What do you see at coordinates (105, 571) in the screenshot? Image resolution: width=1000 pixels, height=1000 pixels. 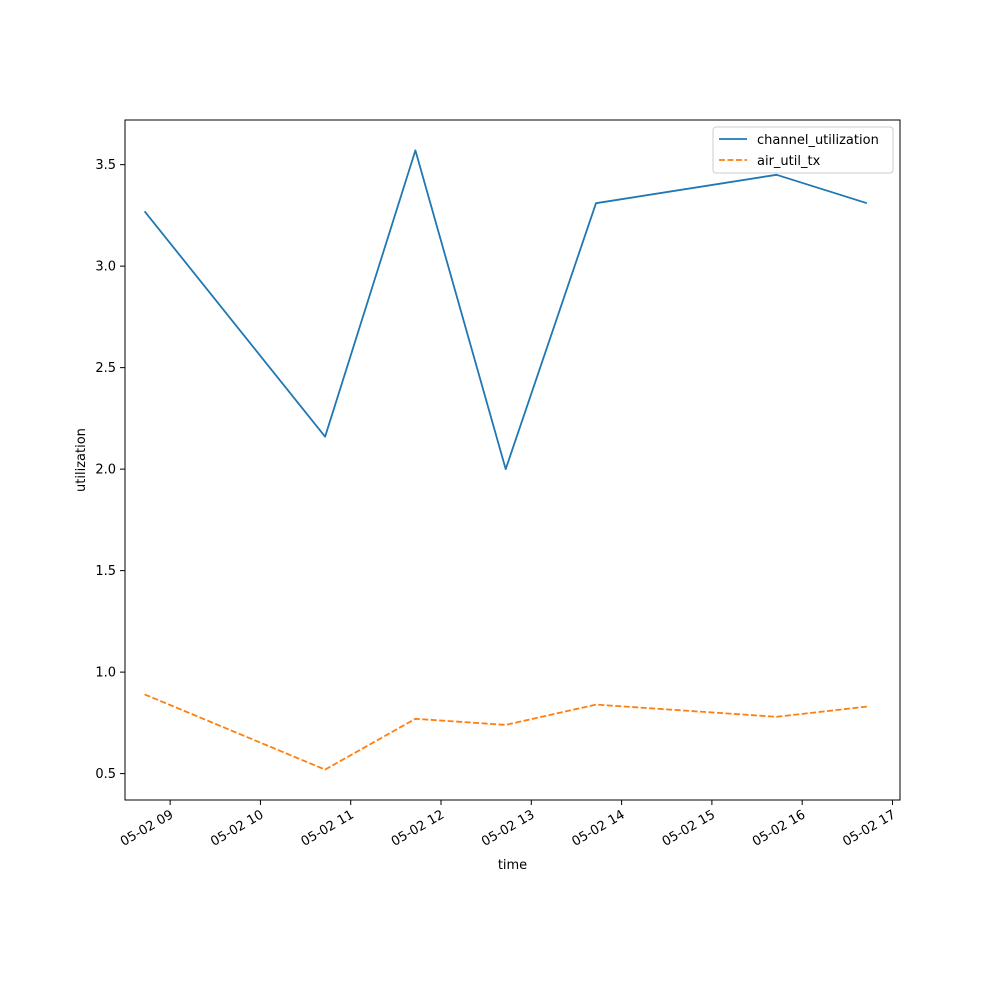 I see `y-tick-label: 1.5` at bounding box center [105, 571].